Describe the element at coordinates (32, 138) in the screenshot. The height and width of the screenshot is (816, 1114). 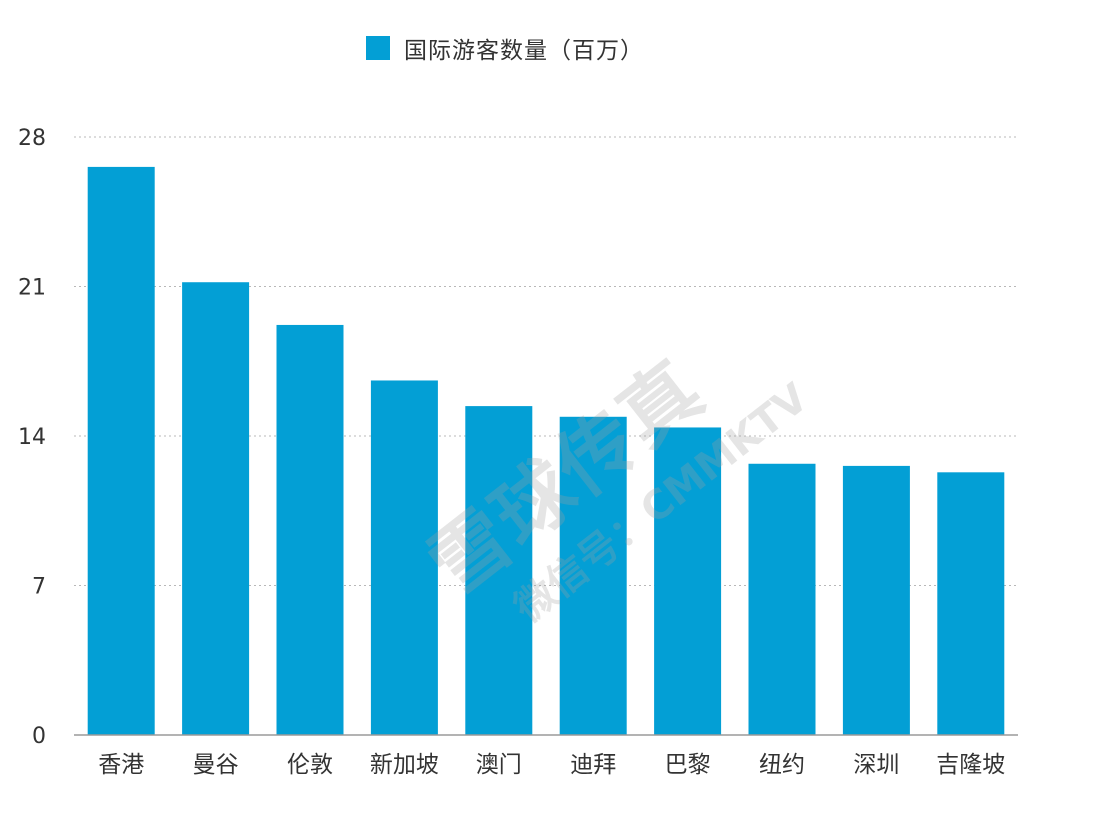
I see `y-tick-label: 28` at that location.